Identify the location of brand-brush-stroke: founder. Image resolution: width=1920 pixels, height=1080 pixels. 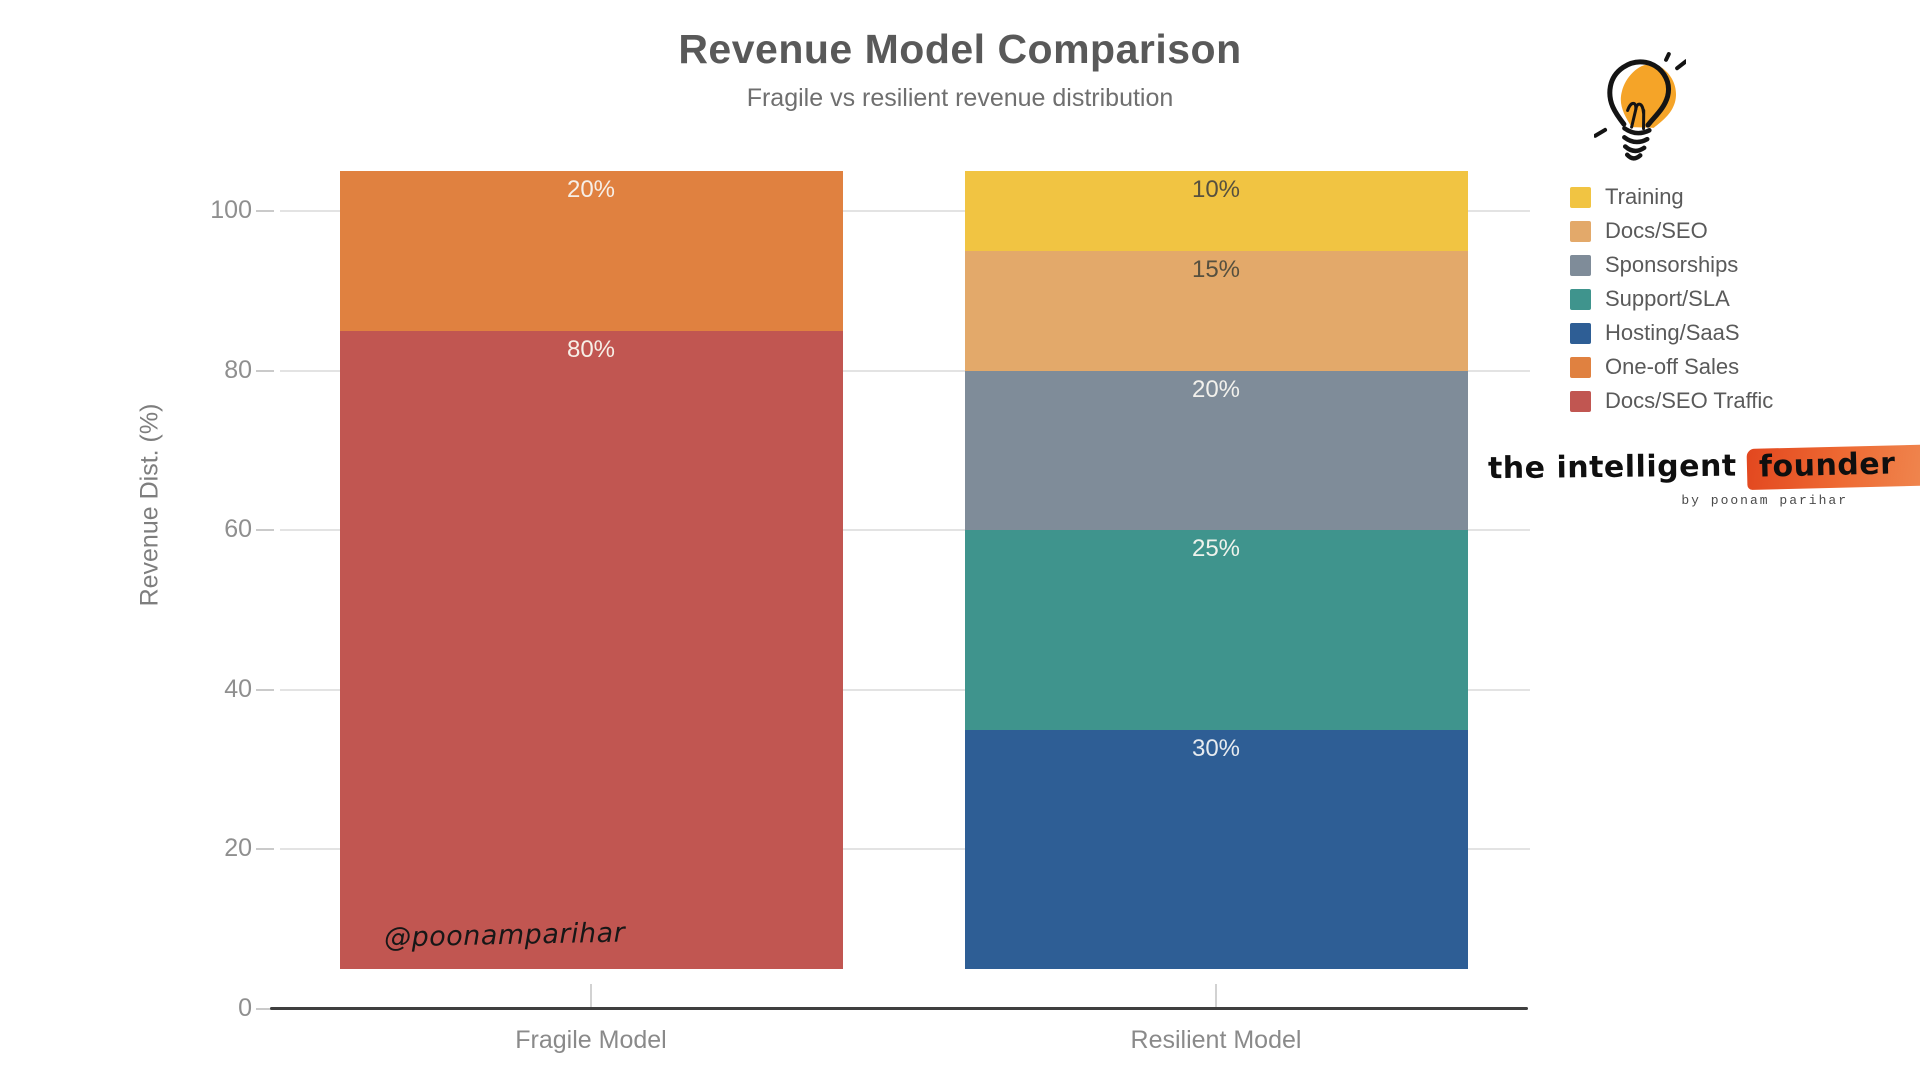
(1833, 466).